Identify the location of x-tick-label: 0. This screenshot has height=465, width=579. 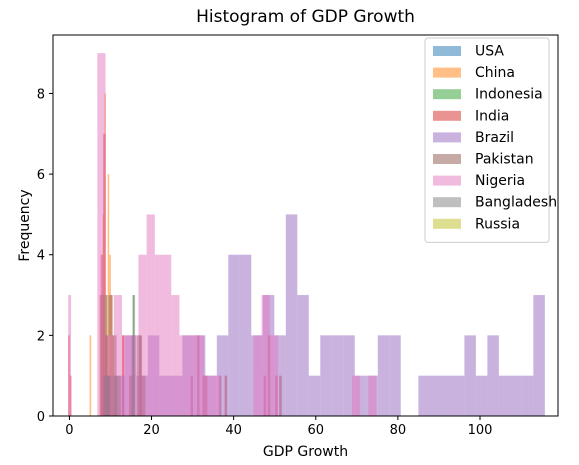
(69, 430).